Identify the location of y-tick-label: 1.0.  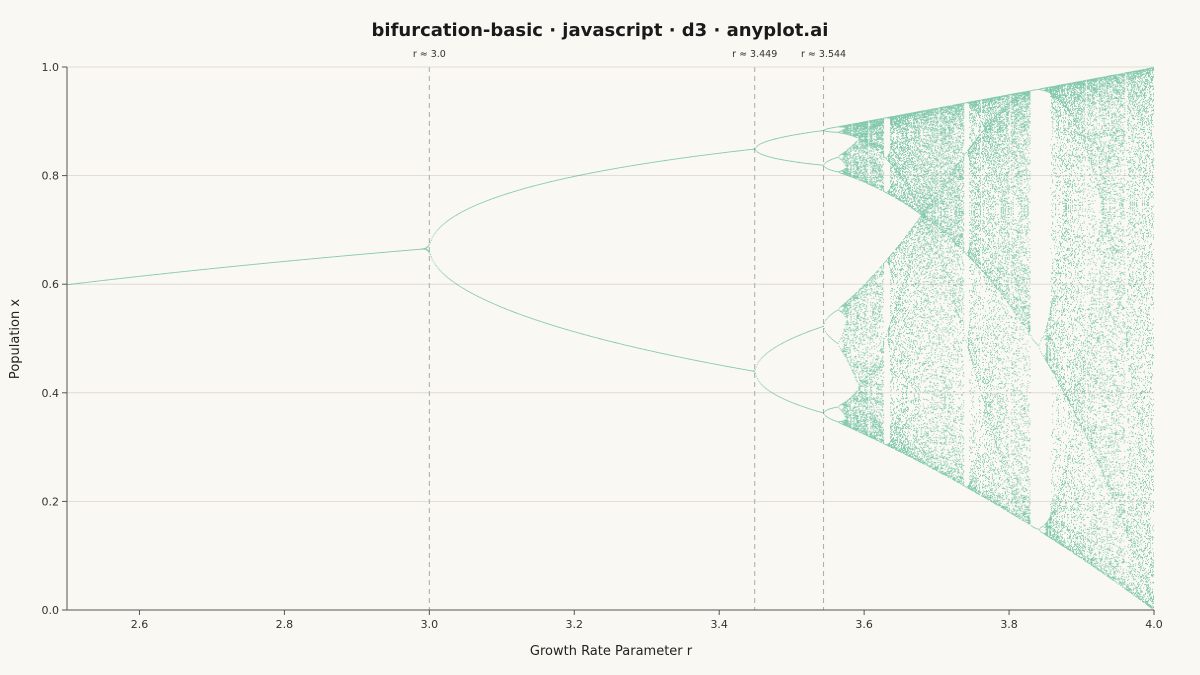
(51, 67).